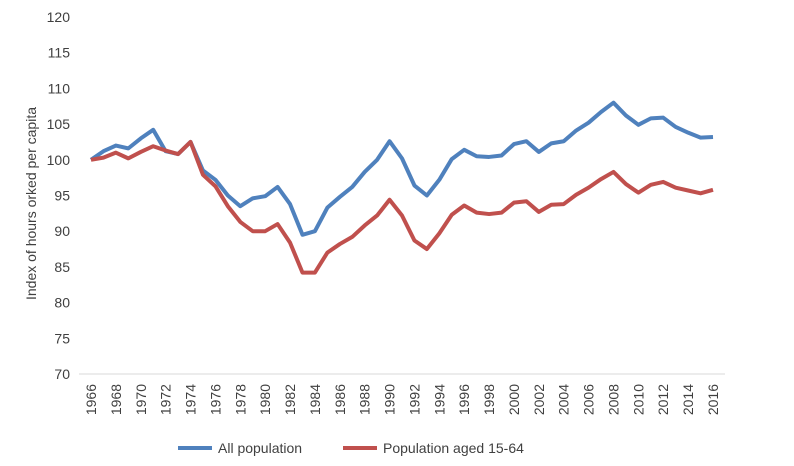 The width and height of the screenshot is (794, 466). Describe the element at coordinates (62, 338) in the screenshot. I see `y-tick-label: 75` at that location.